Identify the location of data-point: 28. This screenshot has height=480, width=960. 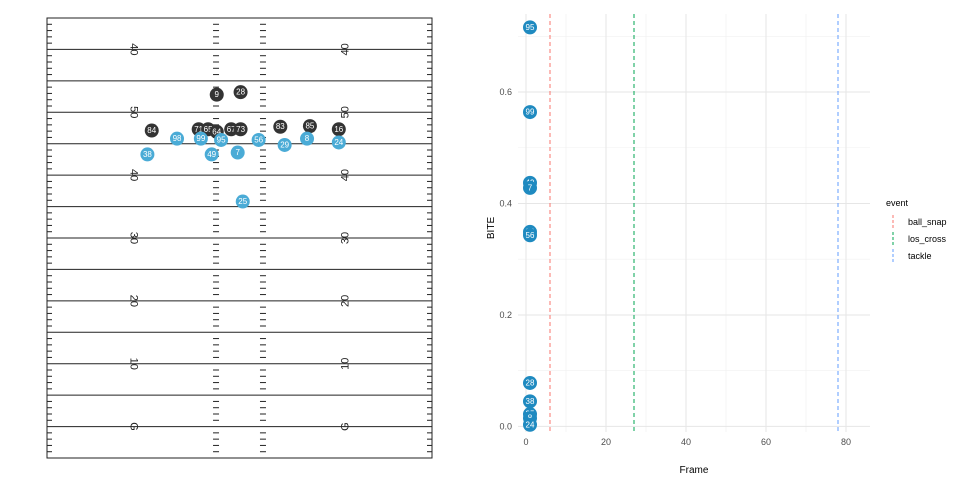
(530, 382).